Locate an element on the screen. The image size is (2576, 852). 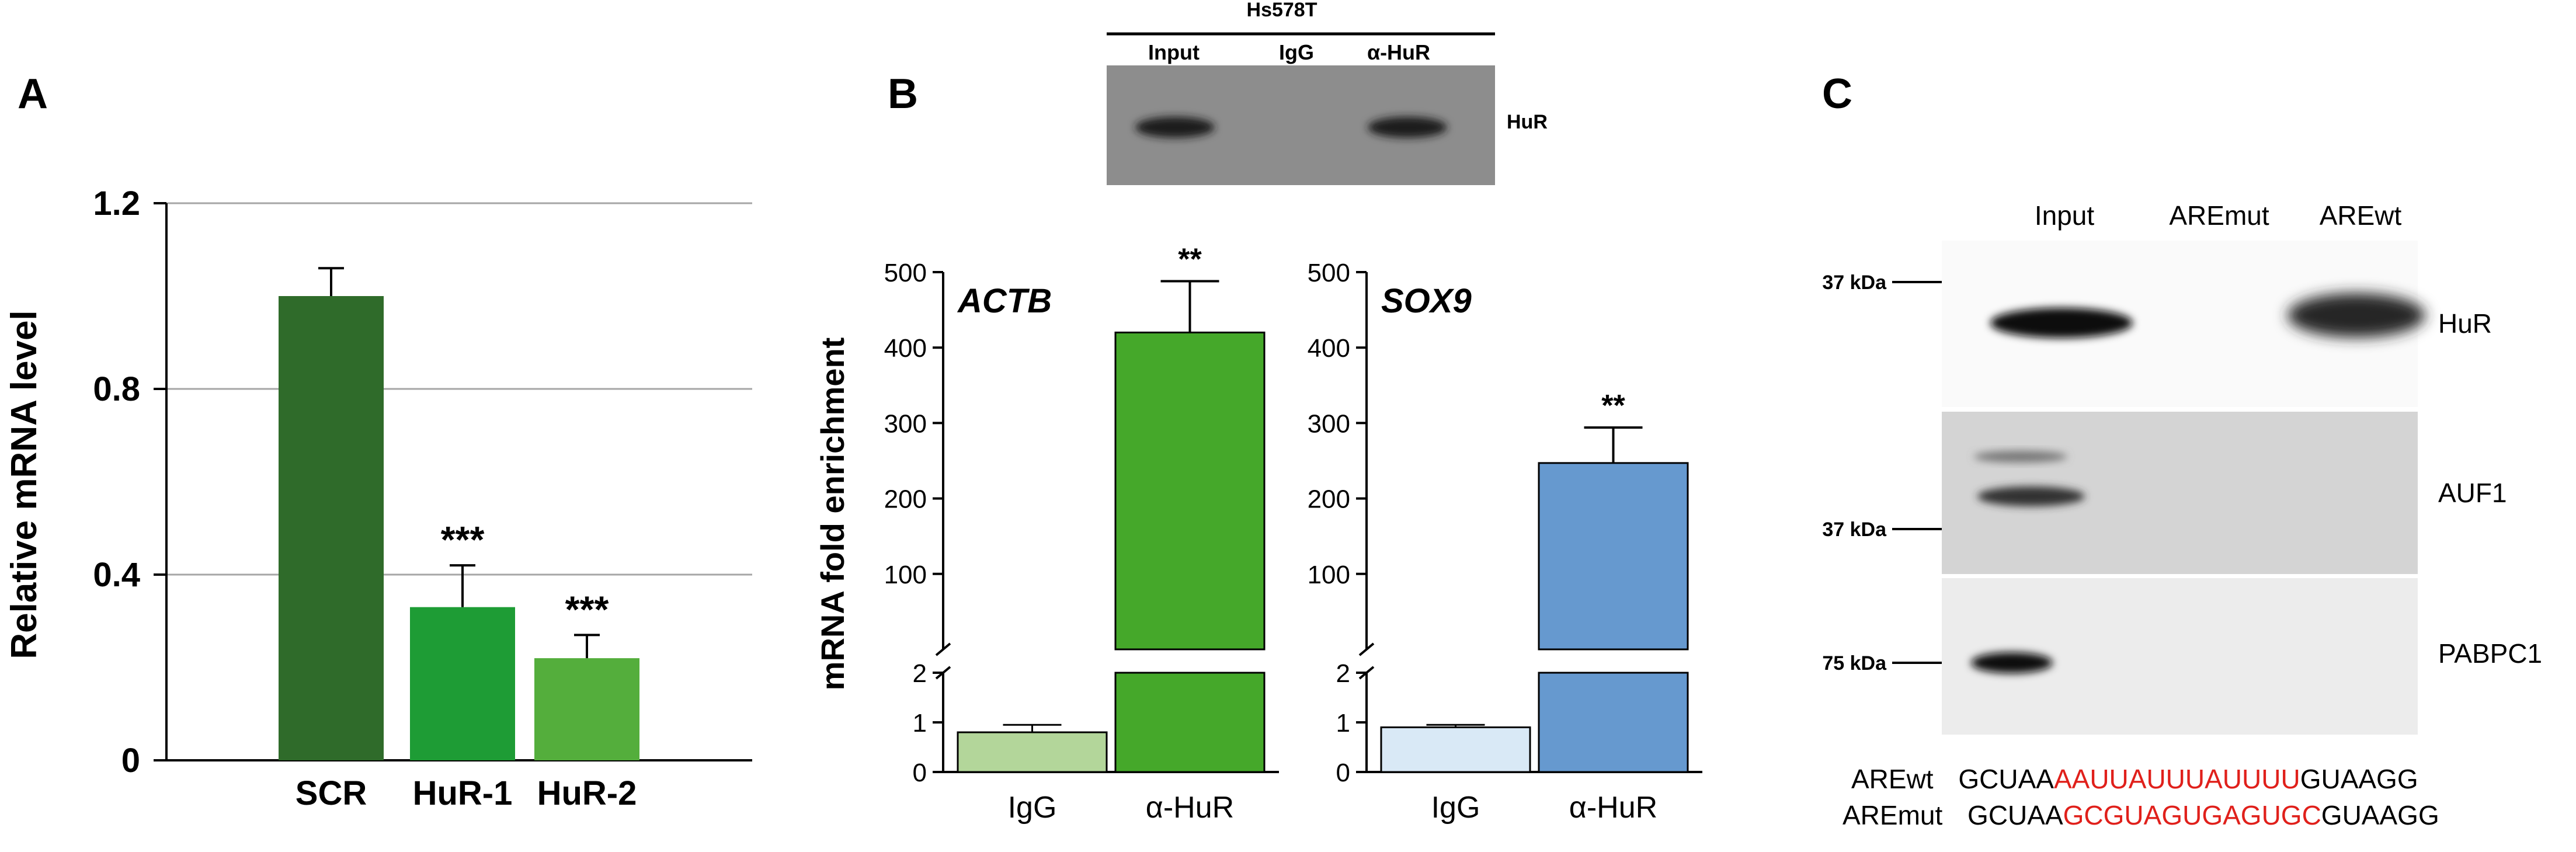
panel-label-a: A is located at coordinates (33, 94).